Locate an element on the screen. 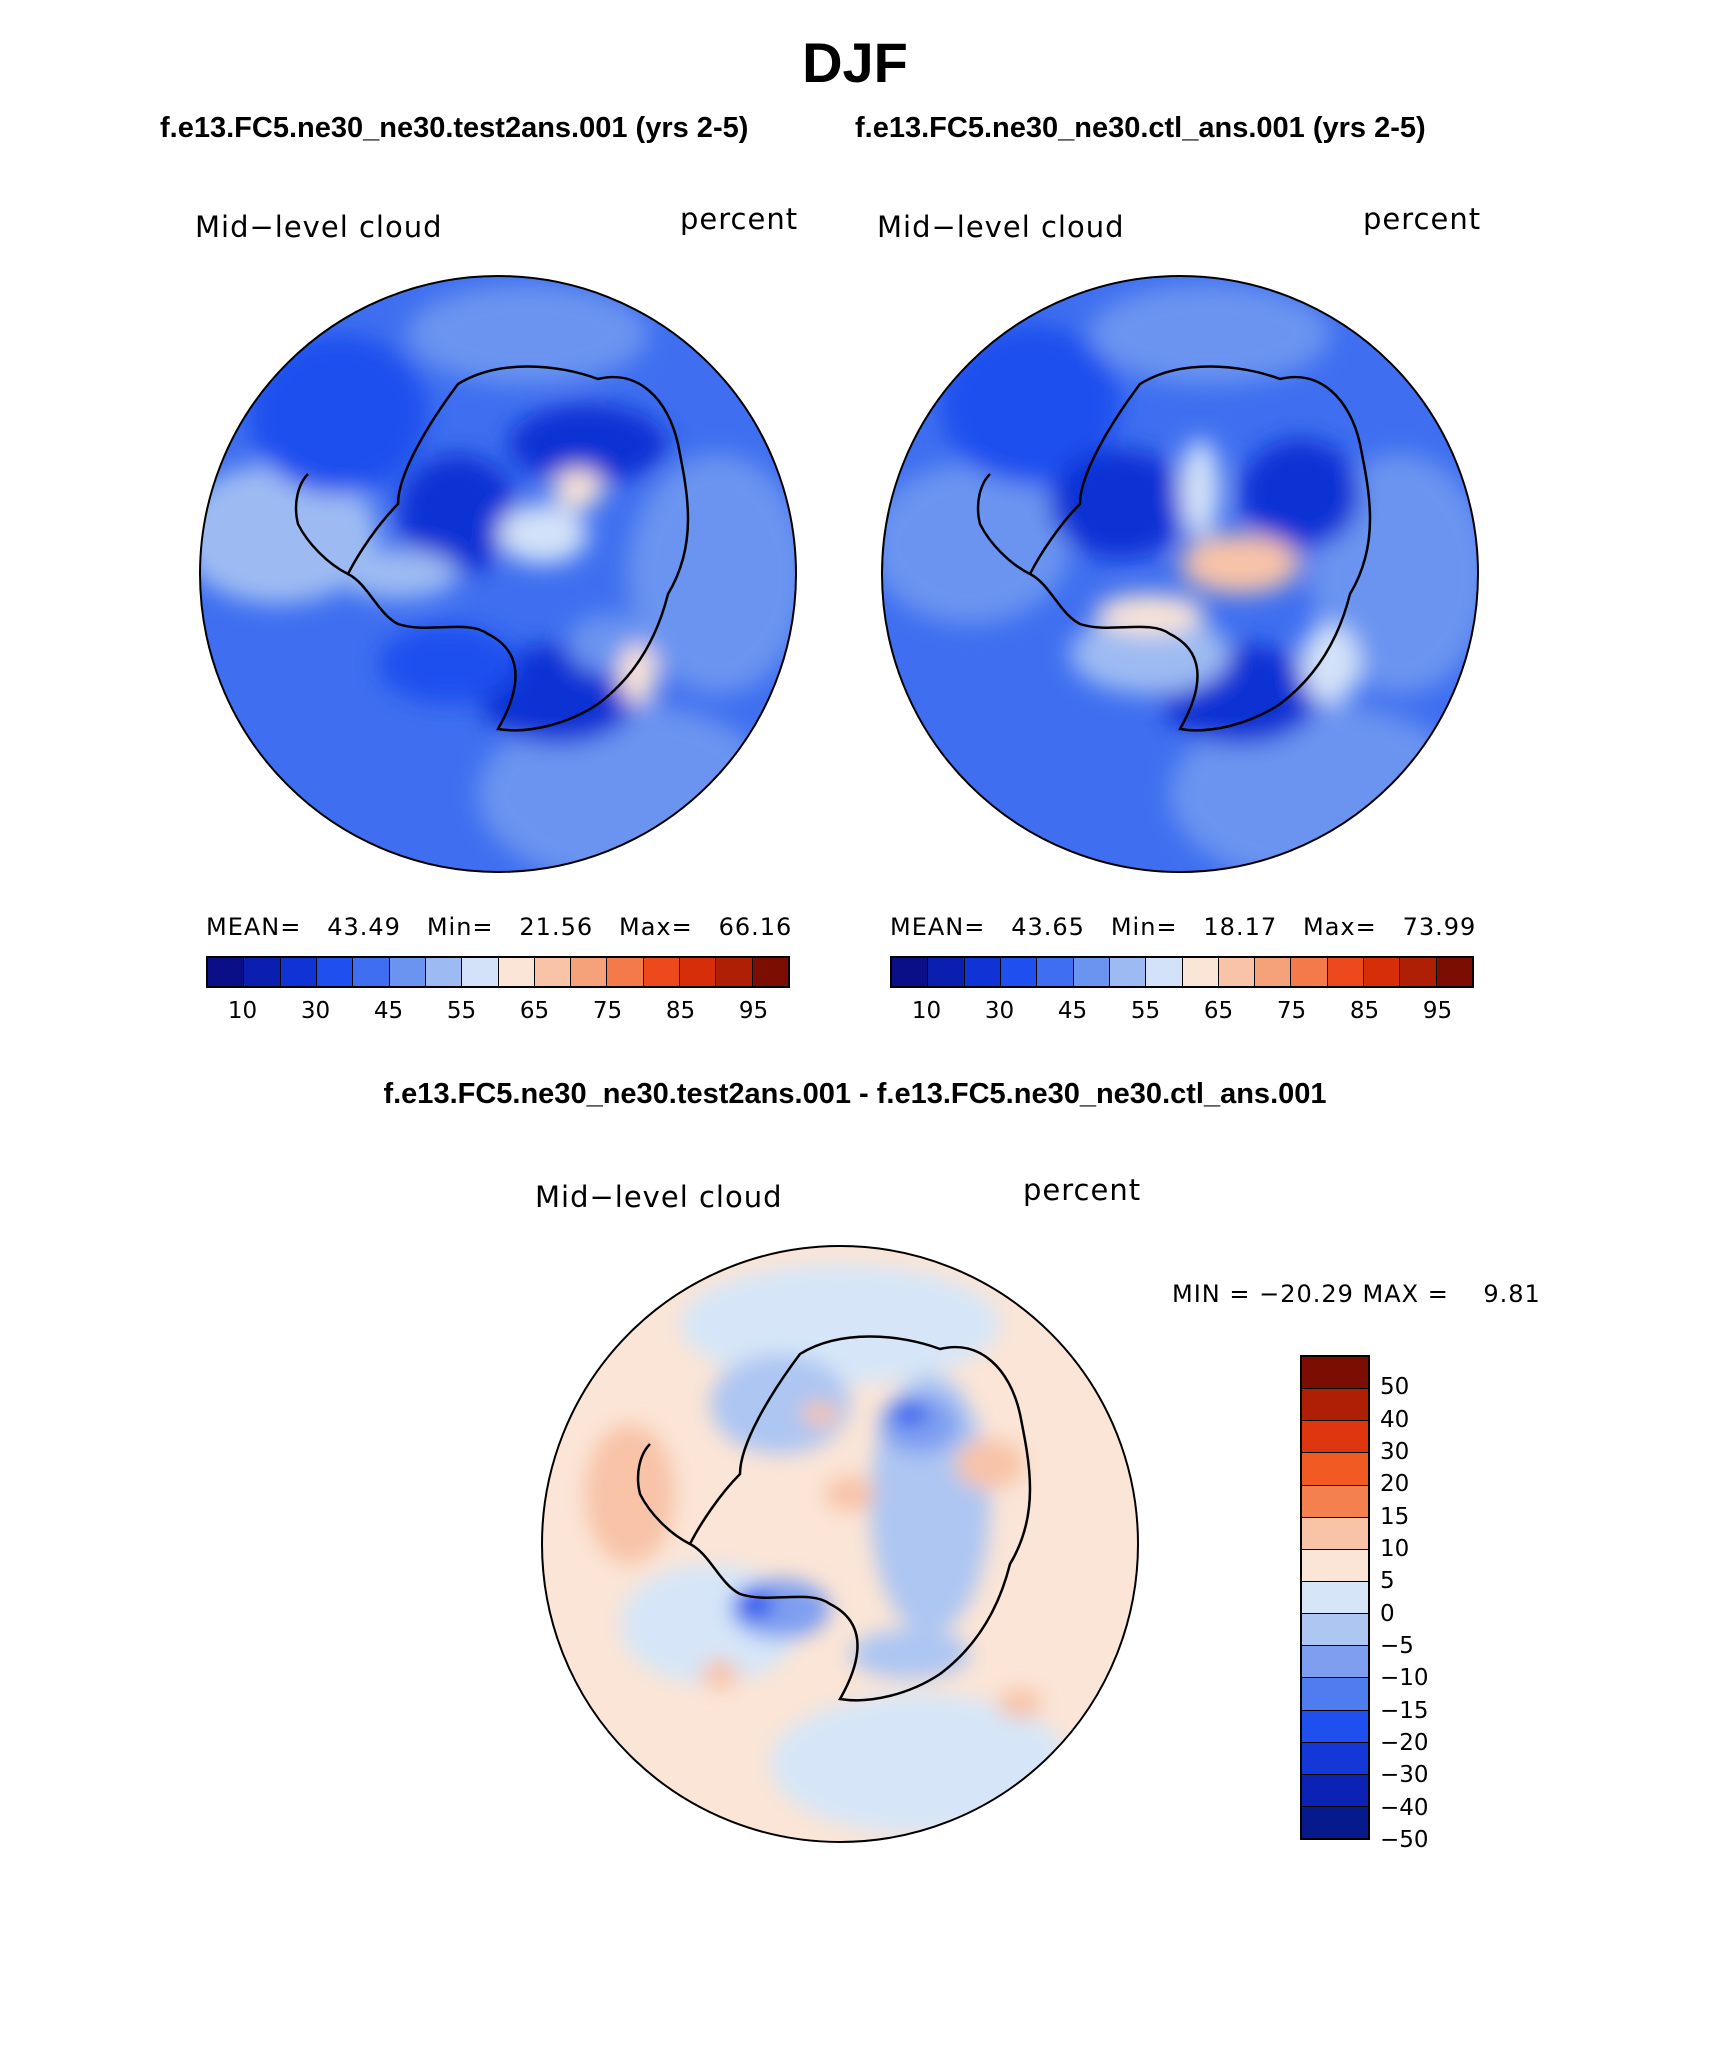 The image size is (1710, 2061). diff-colorbar-tick-label: −20 is located at coordinates (1404, 1743).